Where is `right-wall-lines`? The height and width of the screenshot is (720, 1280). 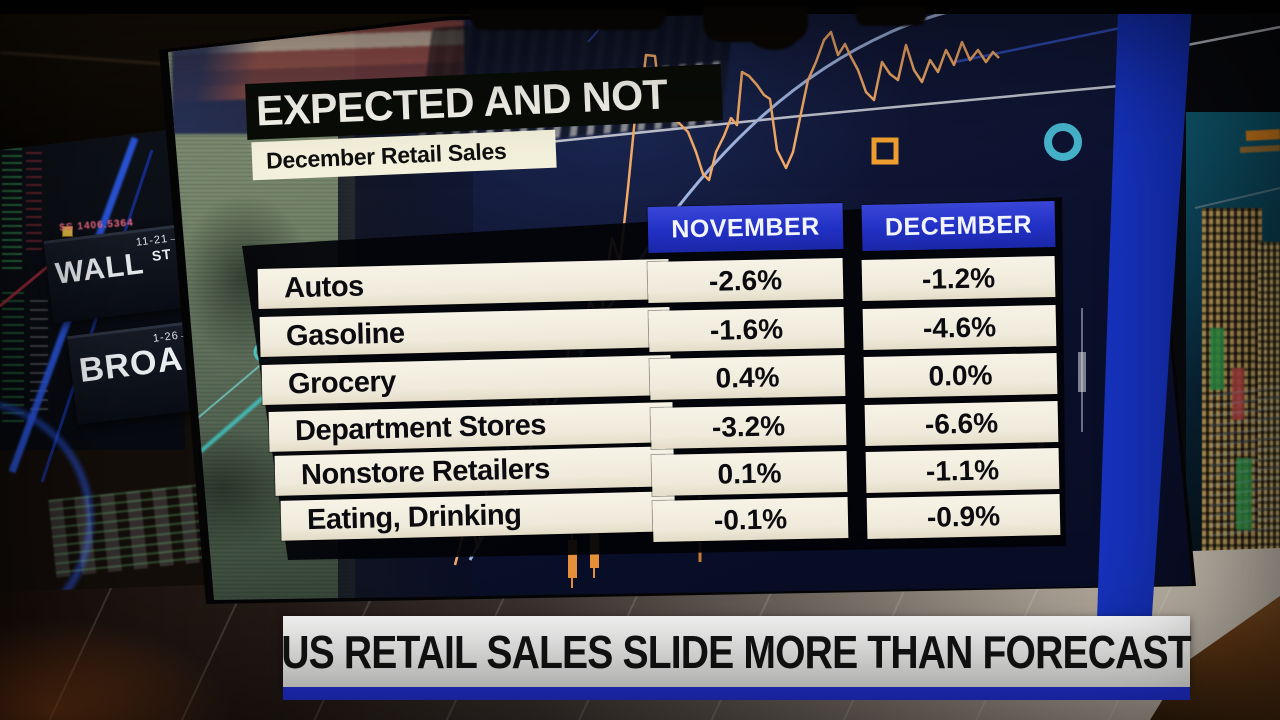 right-wall-lines is located at coordinates (1230, 117).